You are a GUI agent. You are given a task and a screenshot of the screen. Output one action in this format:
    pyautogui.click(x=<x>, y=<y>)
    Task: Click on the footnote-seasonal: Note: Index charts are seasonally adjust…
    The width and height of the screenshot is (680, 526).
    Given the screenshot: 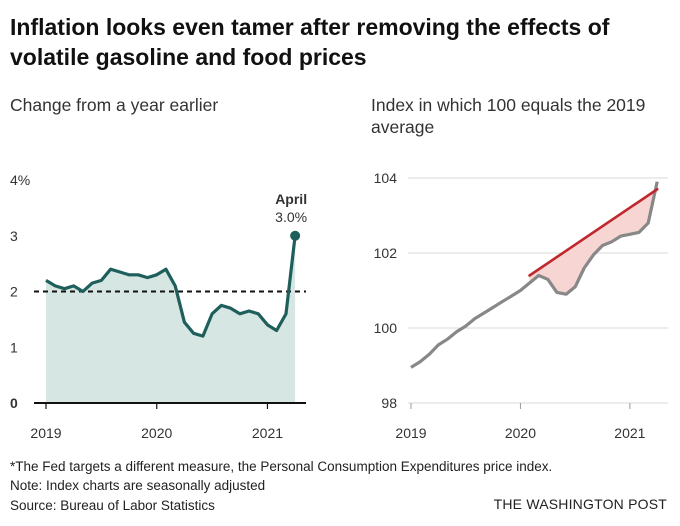 What is the action you would take?
    pyautogui.click(x=138, y=485)
    